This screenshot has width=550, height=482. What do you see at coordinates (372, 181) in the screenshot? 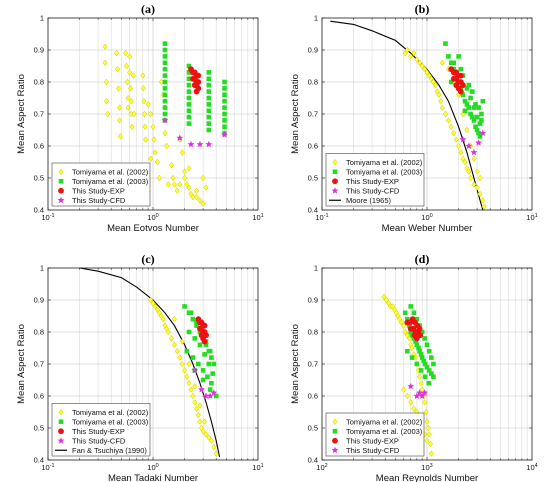
I see `legend-entry: This Study-EXP` at bounding box center [372, 181].